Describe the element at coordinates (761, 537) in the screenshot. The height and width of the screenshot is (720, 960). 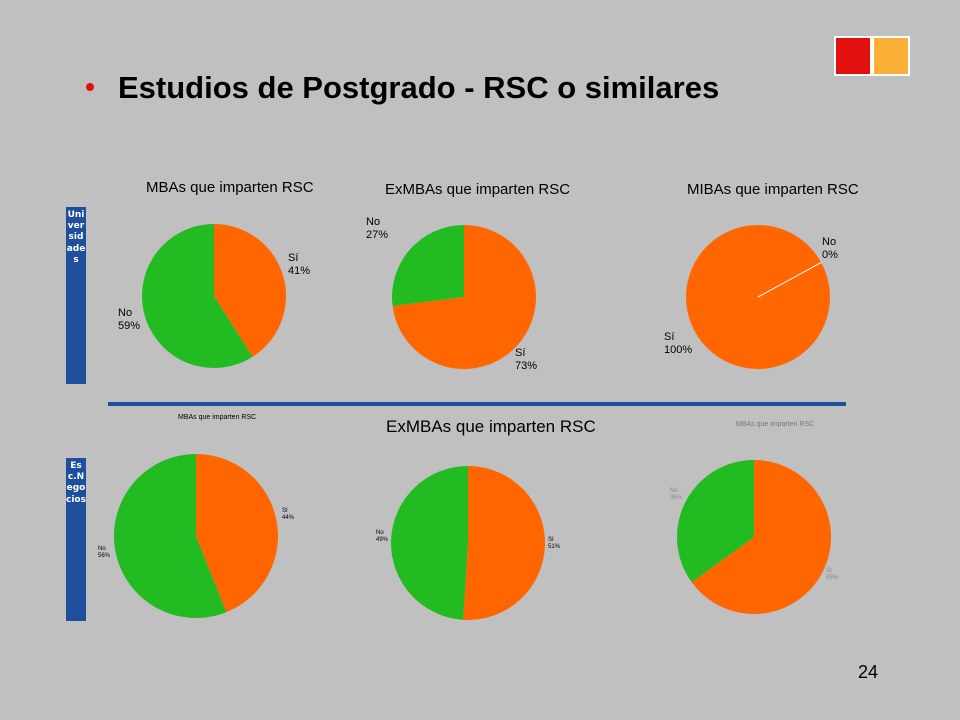
I see `pie-6-slice-si` at that location.